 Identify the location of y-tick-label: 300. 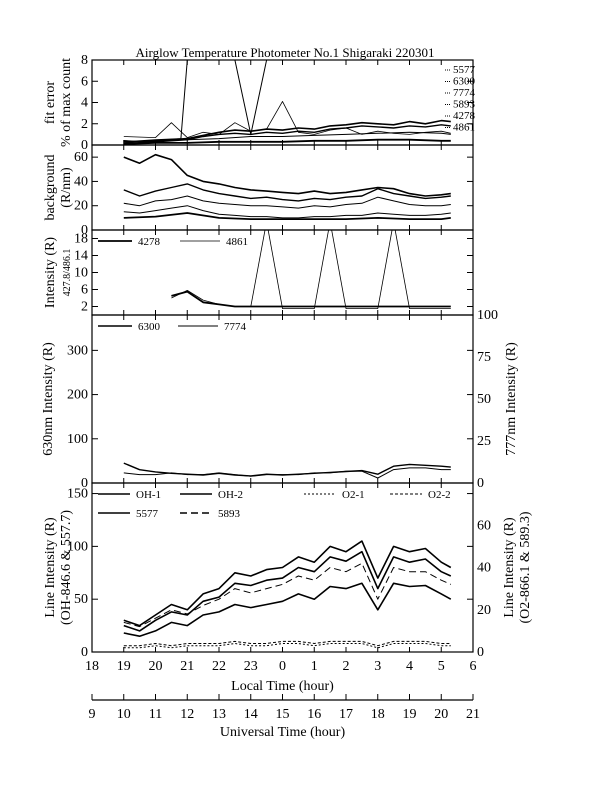
(77, 350).